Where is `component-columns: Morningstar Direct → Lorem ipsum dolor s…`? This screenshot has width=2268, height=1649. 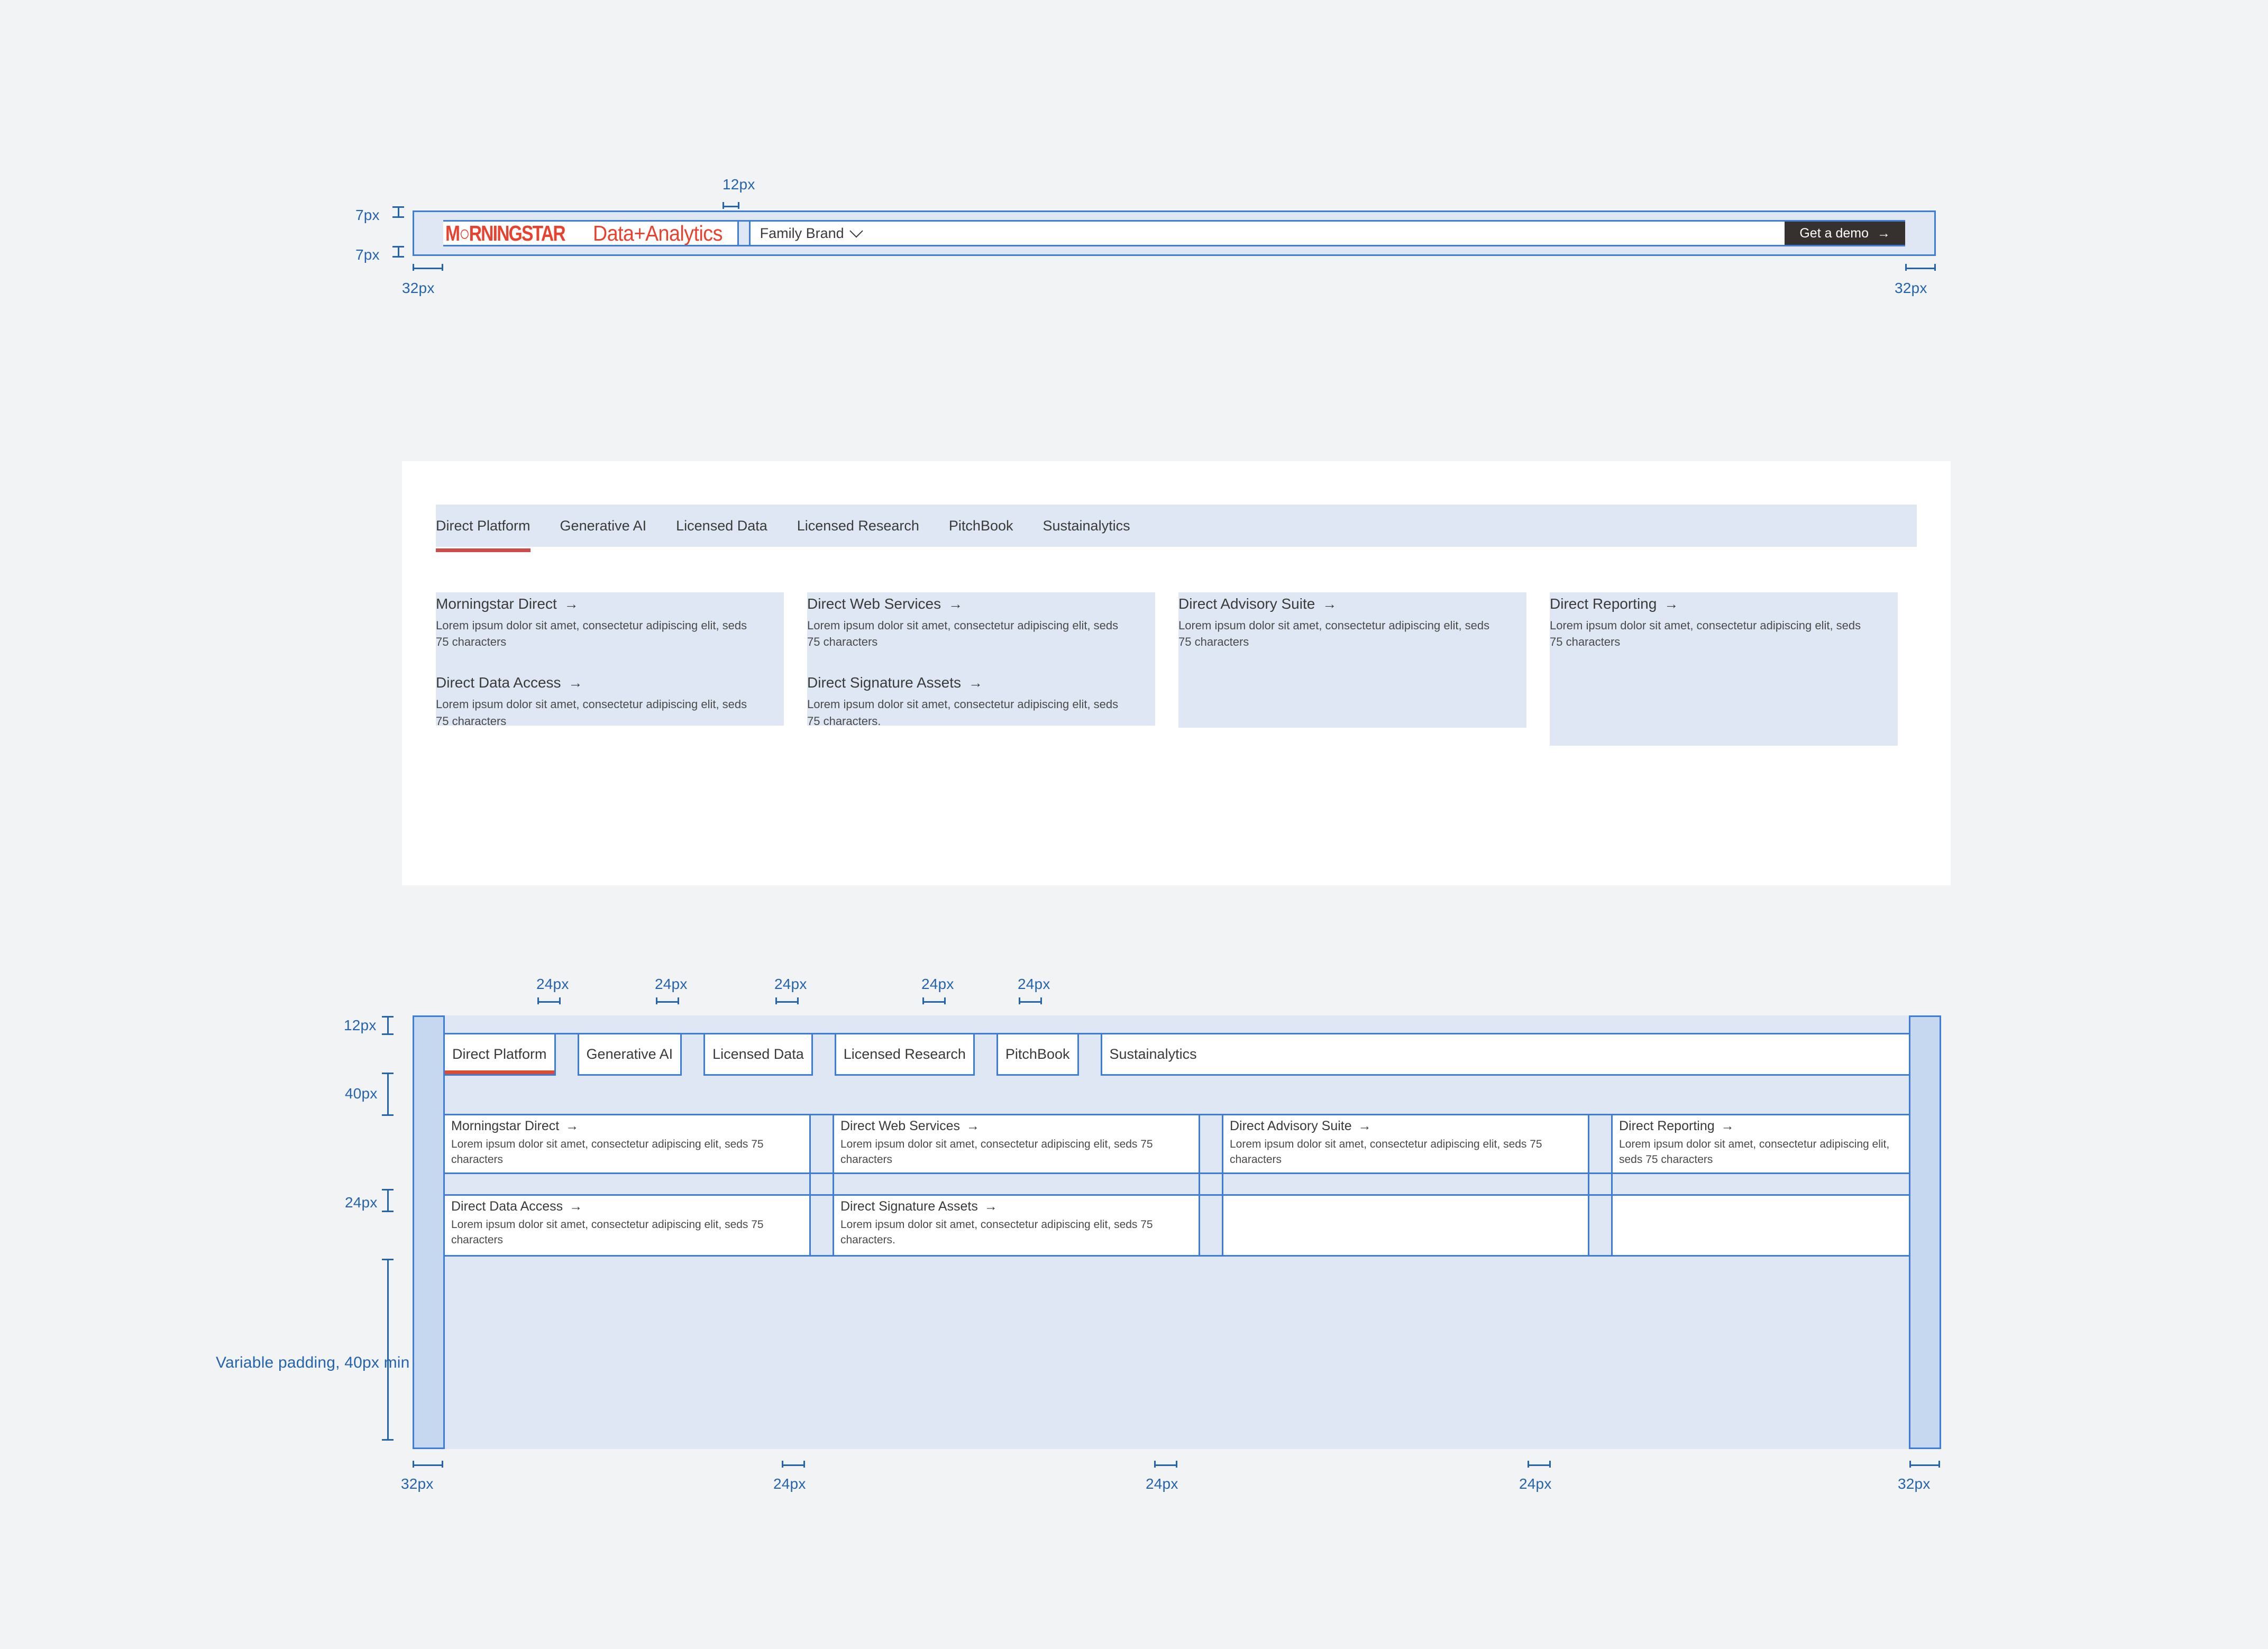
component-columns: Morningstar Direct → Lorem ipsum dolor s… is located at coordinates (1176, 669).